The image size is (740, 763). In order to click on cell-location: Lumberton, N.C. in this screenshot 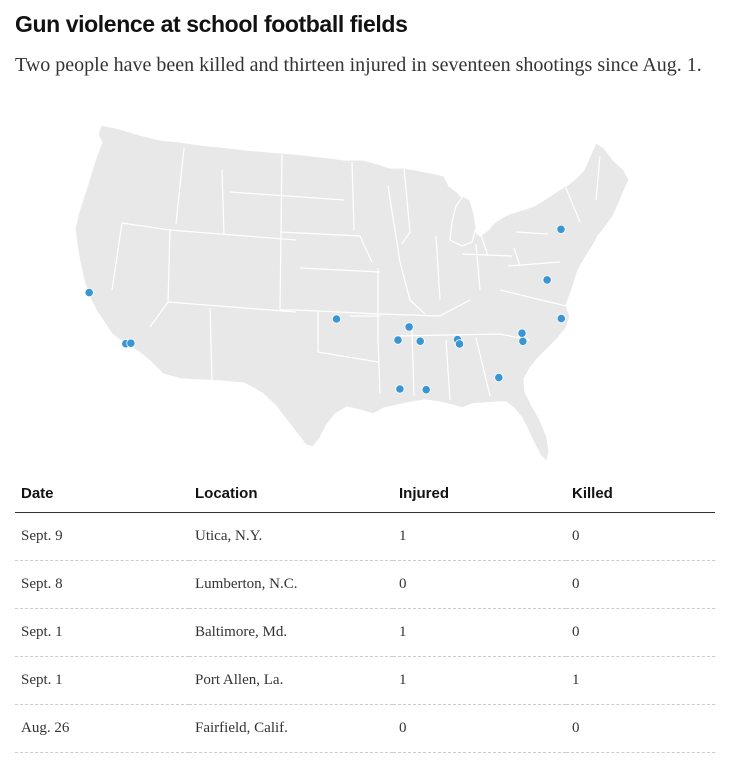, I will do `click(291, 584)`.